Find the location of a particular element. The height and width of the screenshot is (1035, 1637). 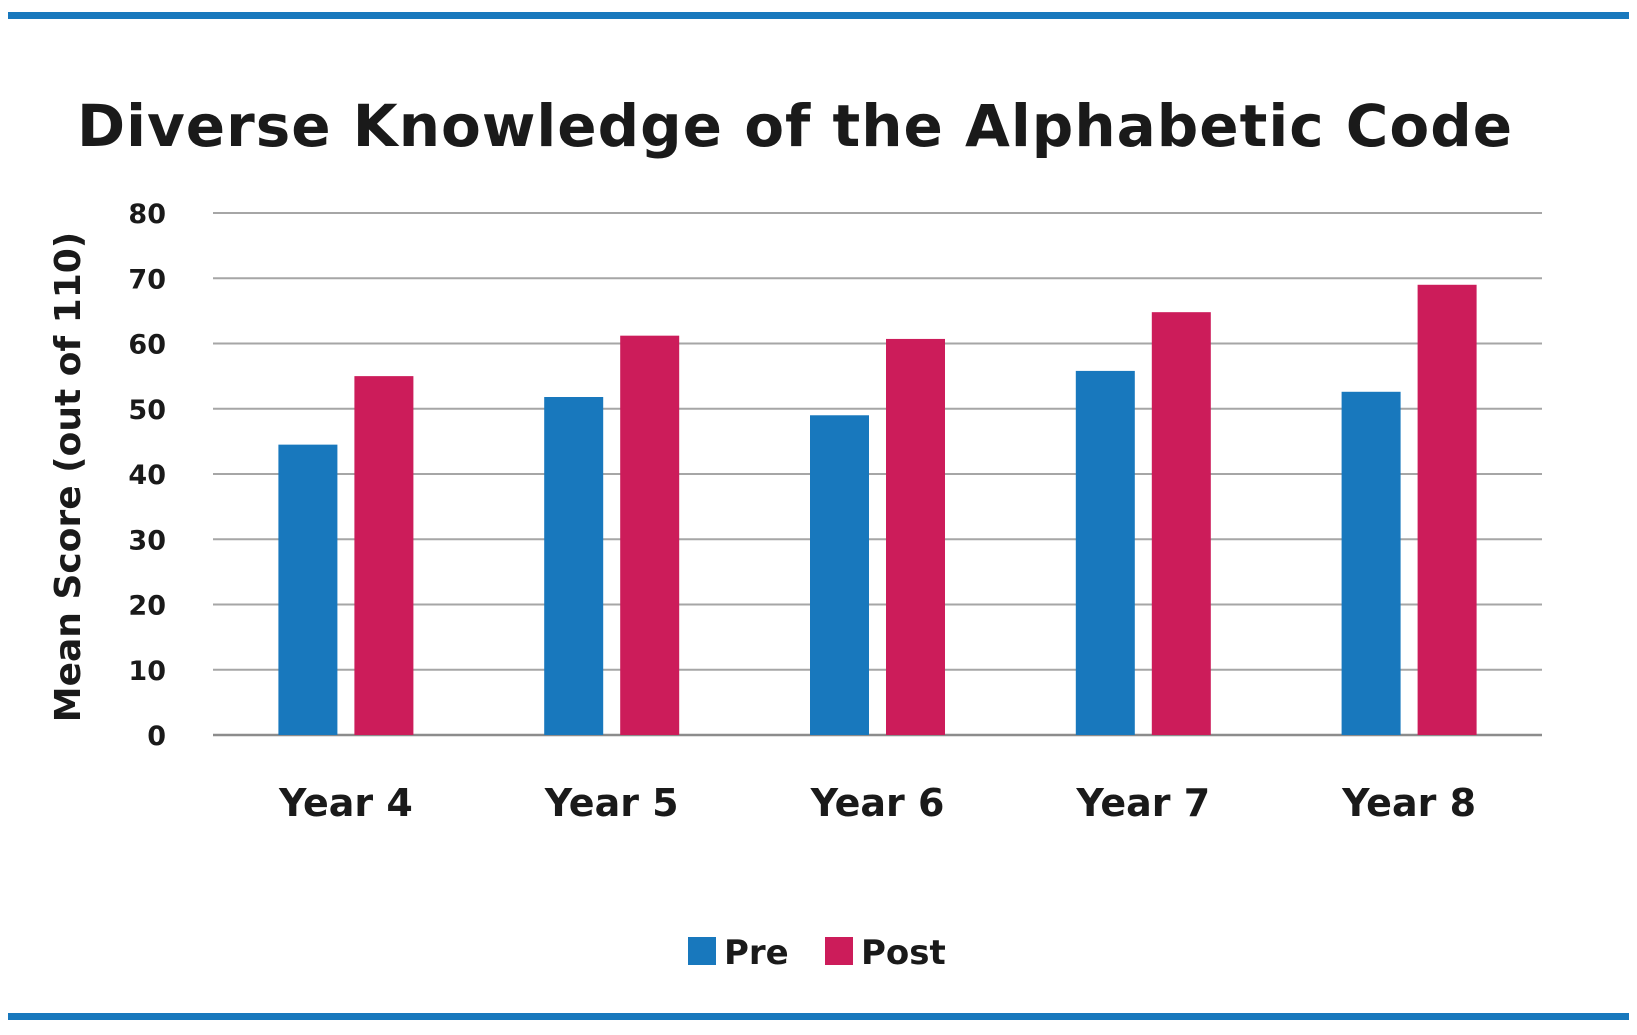

y-tick-label: 20 is located at coordinates (147, 606).